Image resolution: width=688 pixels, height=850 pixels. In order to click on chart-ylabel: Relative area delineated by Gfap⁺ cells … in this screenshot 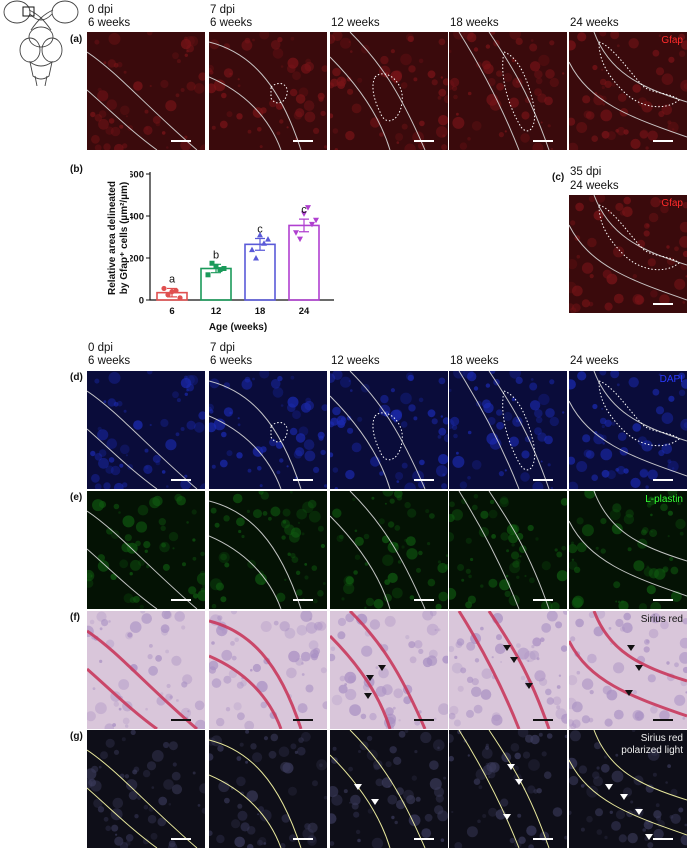, I will do `click(119, 238)`.